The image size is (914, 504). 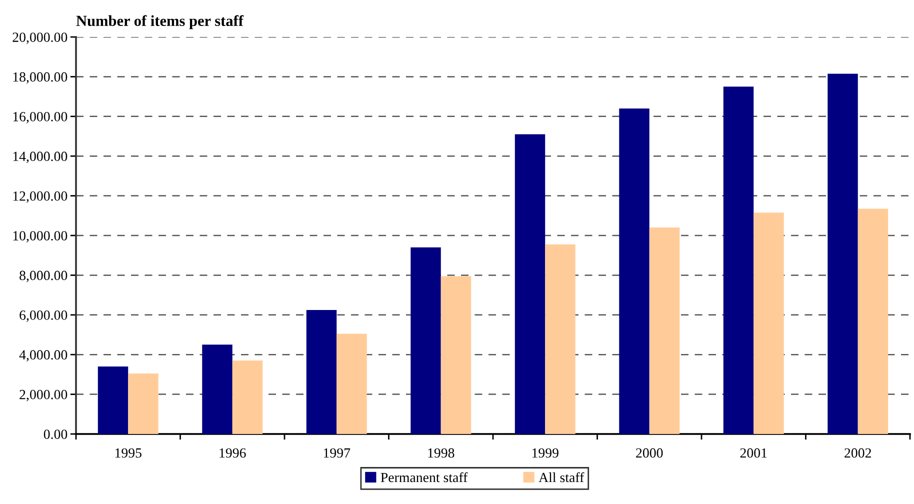 I want to click on x-tick-label: 1998, so click(x=441, y=453).